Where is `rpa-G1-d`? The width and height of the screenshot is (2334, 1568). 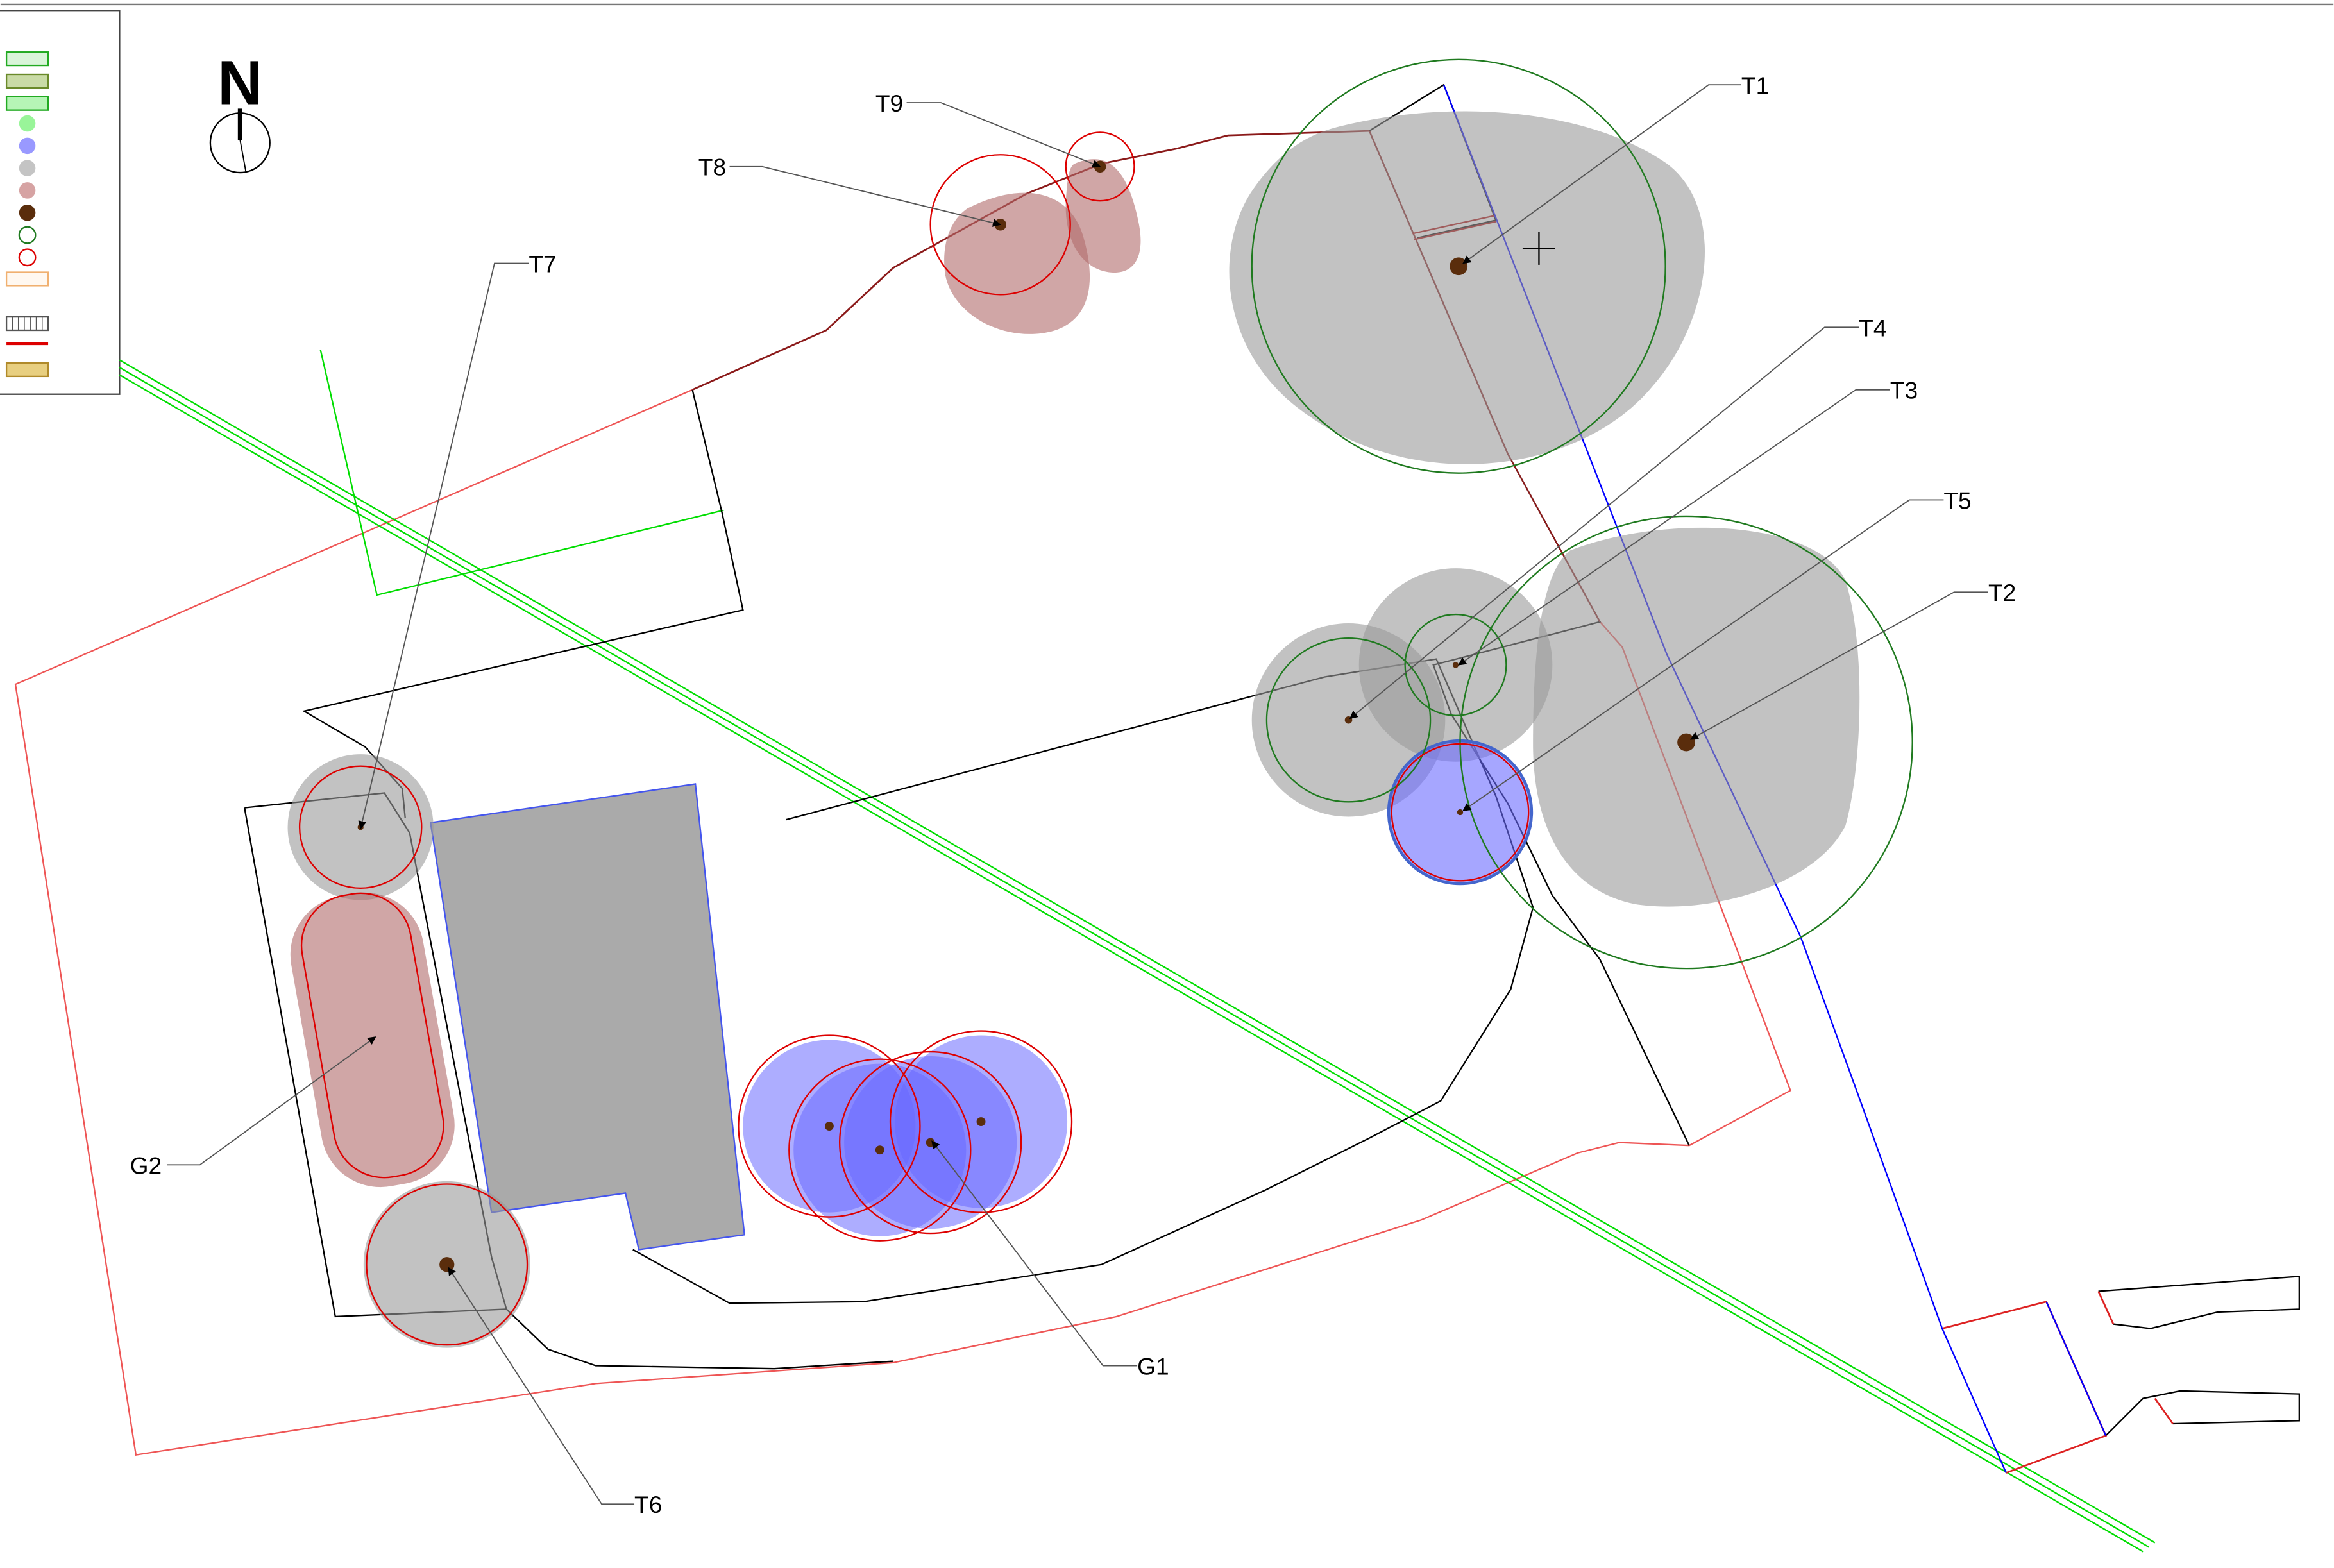 rpa-G1-d is located at coordinates (981, 1122).